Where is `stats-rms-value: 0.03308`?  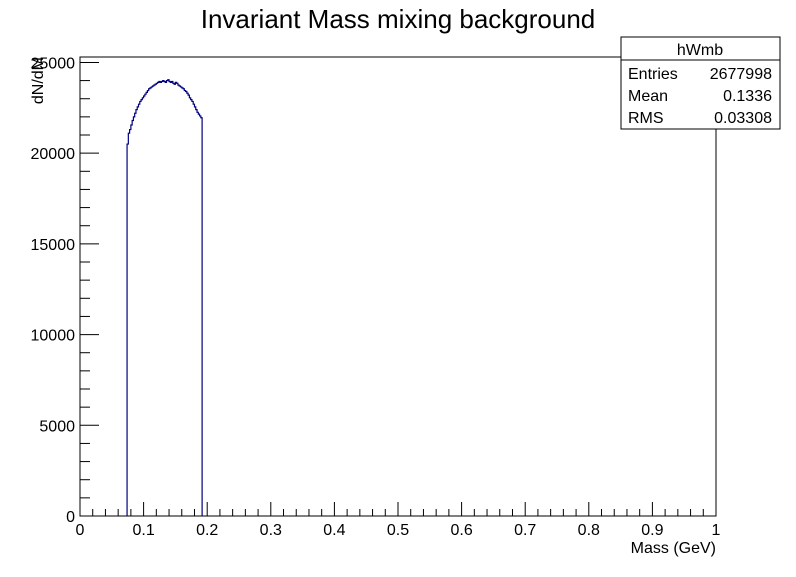
stats-rms-value: 0.03308 is located at coordinates (743, 118).